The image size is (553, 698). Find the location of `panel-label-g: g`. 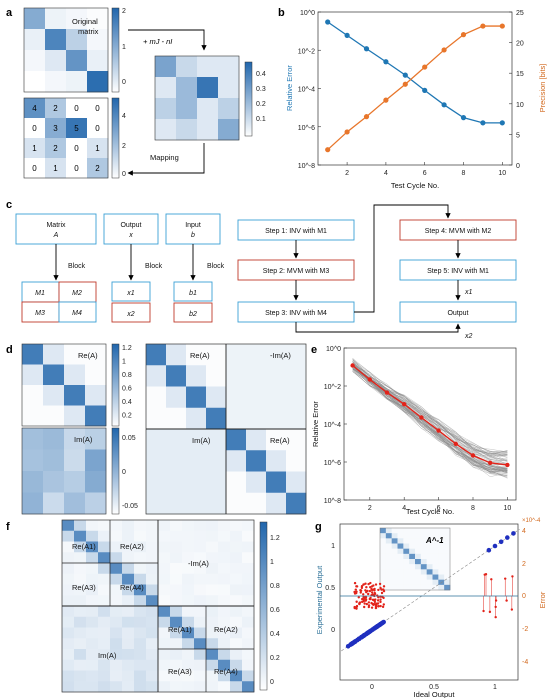

panel-label-g: g is located at coordinates (318, 527).